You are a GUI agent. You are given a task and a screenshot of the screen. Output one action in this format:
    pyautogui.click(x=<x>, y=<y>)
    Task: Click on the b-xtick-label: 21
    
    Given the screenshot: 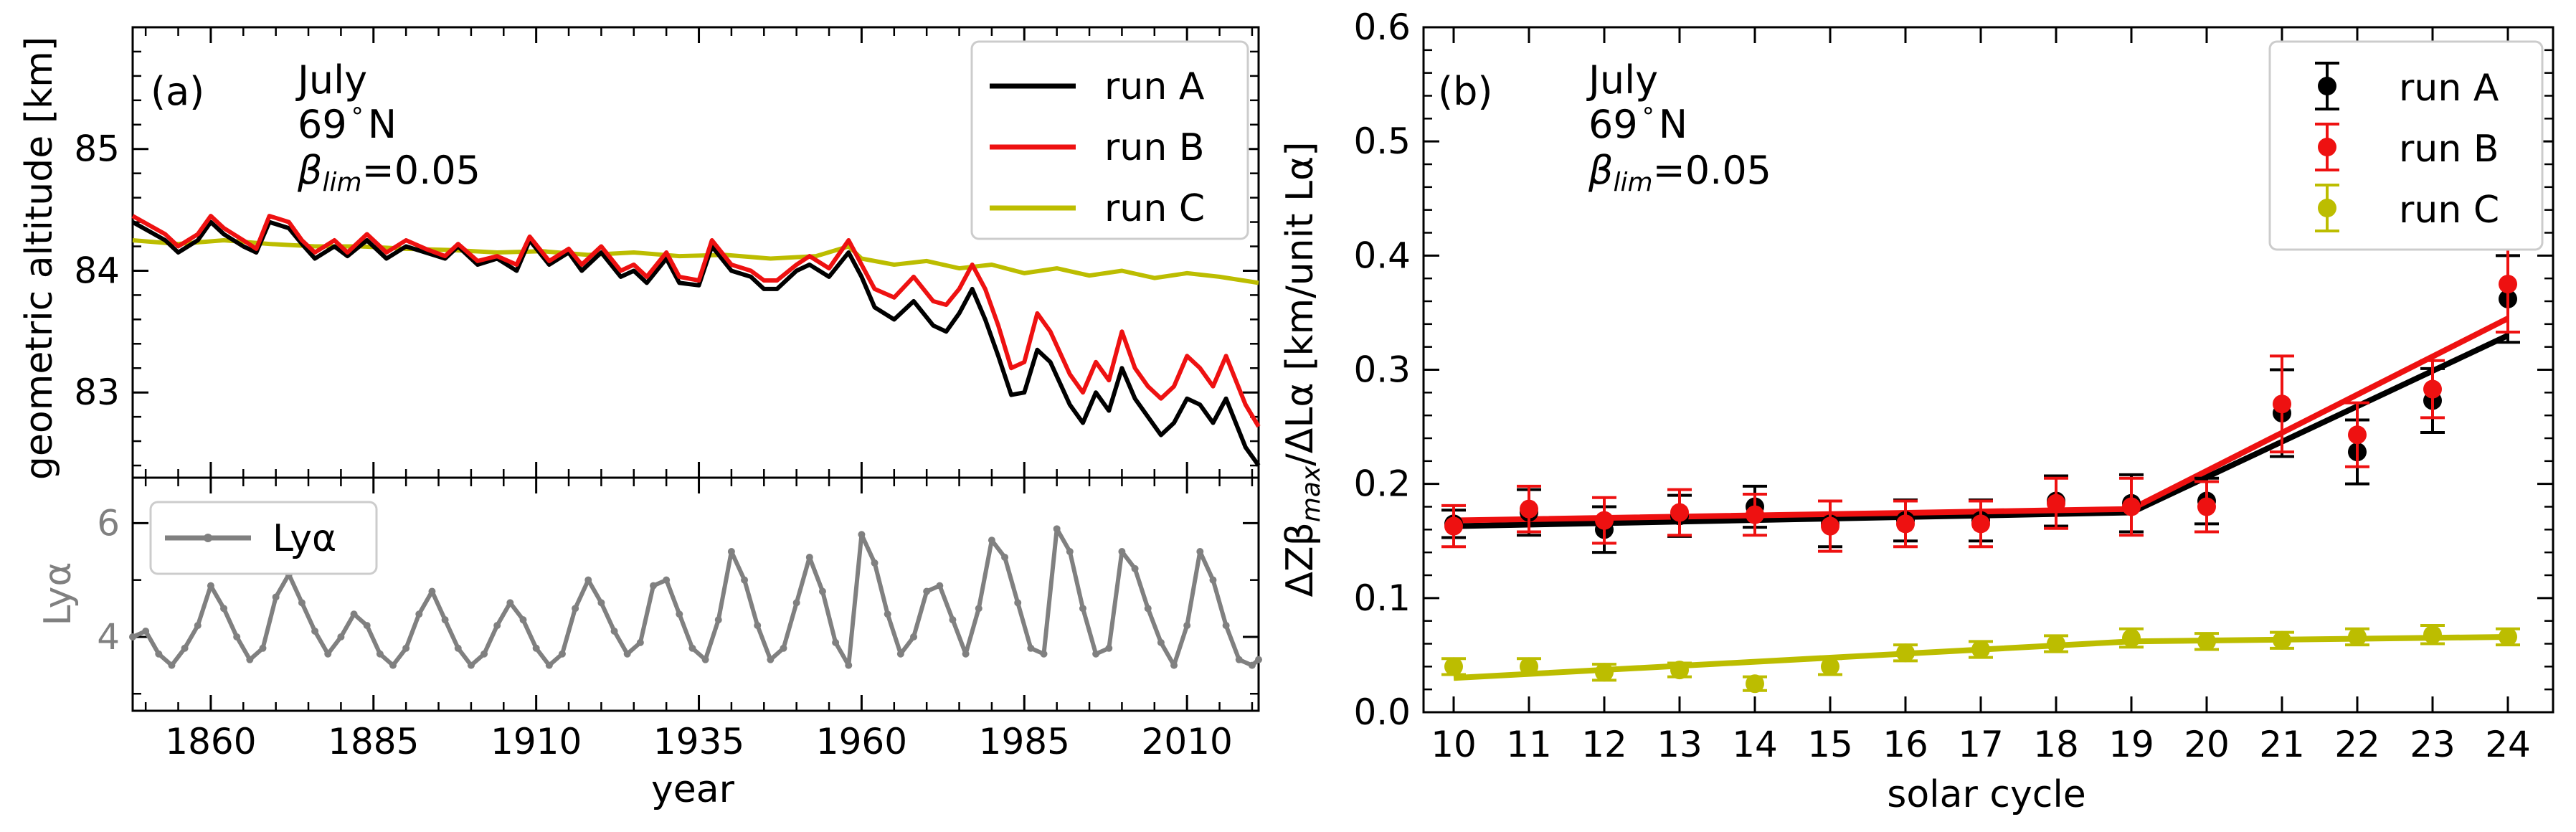 What is the action you would take?
    pyautogui.click(x=2282, y=744)
    